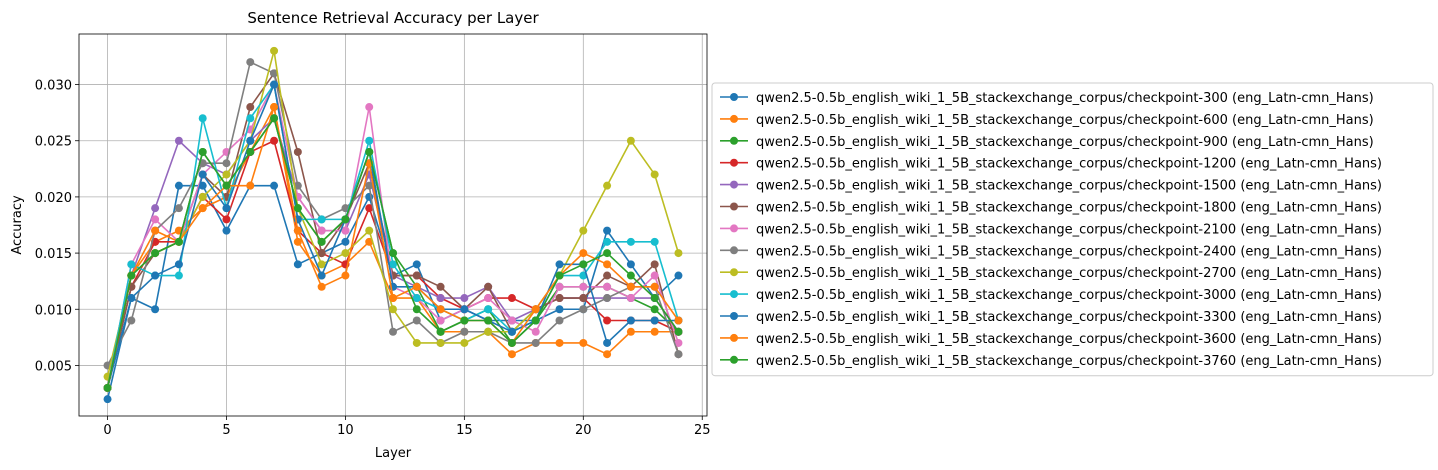  I want to click on x-tick-label: 10, so click(345, 430).